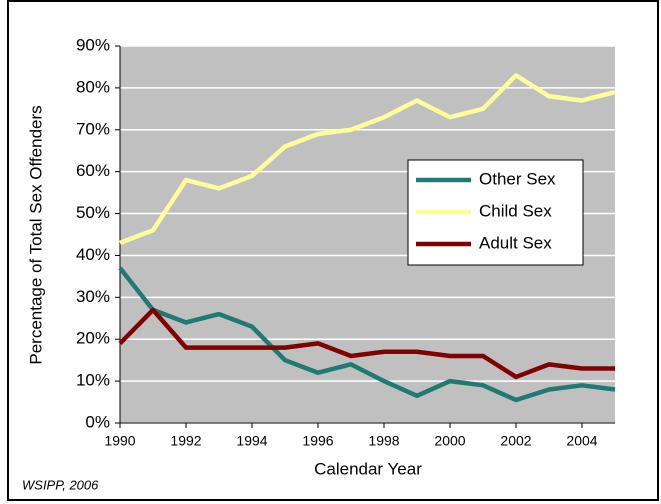 The width and height of the screenshot is (661, 504). Describe the element at coordinates (93, 86) in the screenshot. I see `y-tick-label: 80%` at that location.